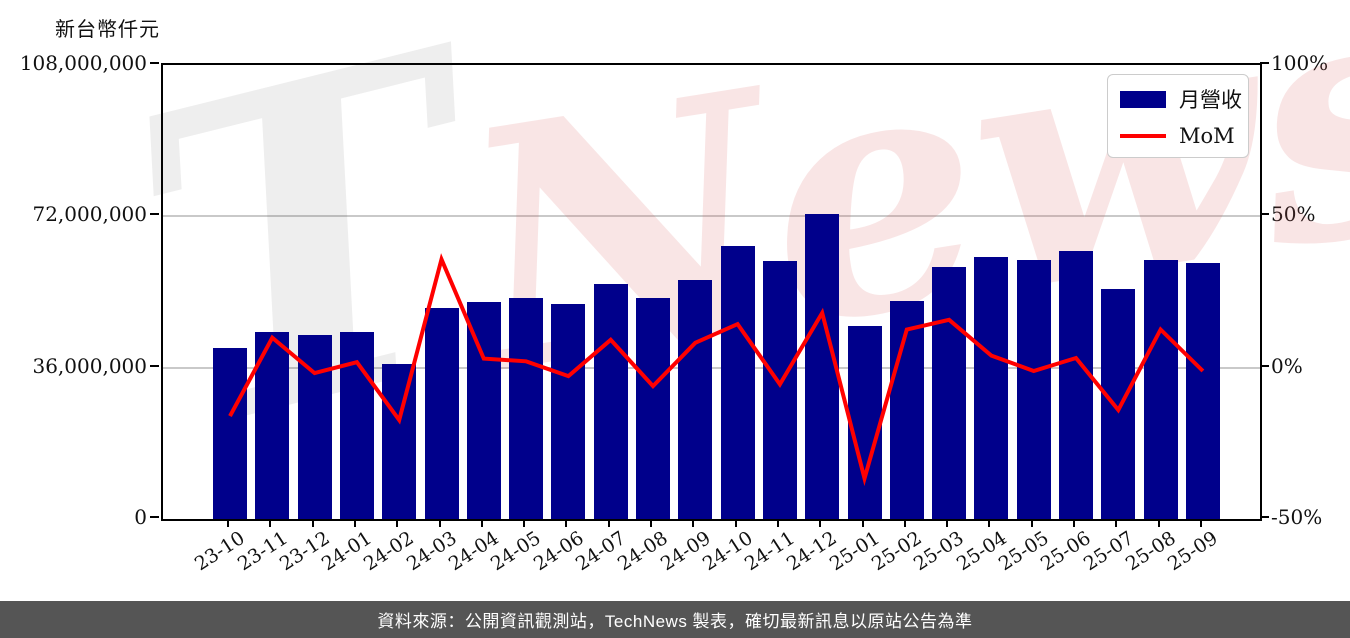  I want to click on left-axis-tick-label: 72,000,000, so click(89, 214).